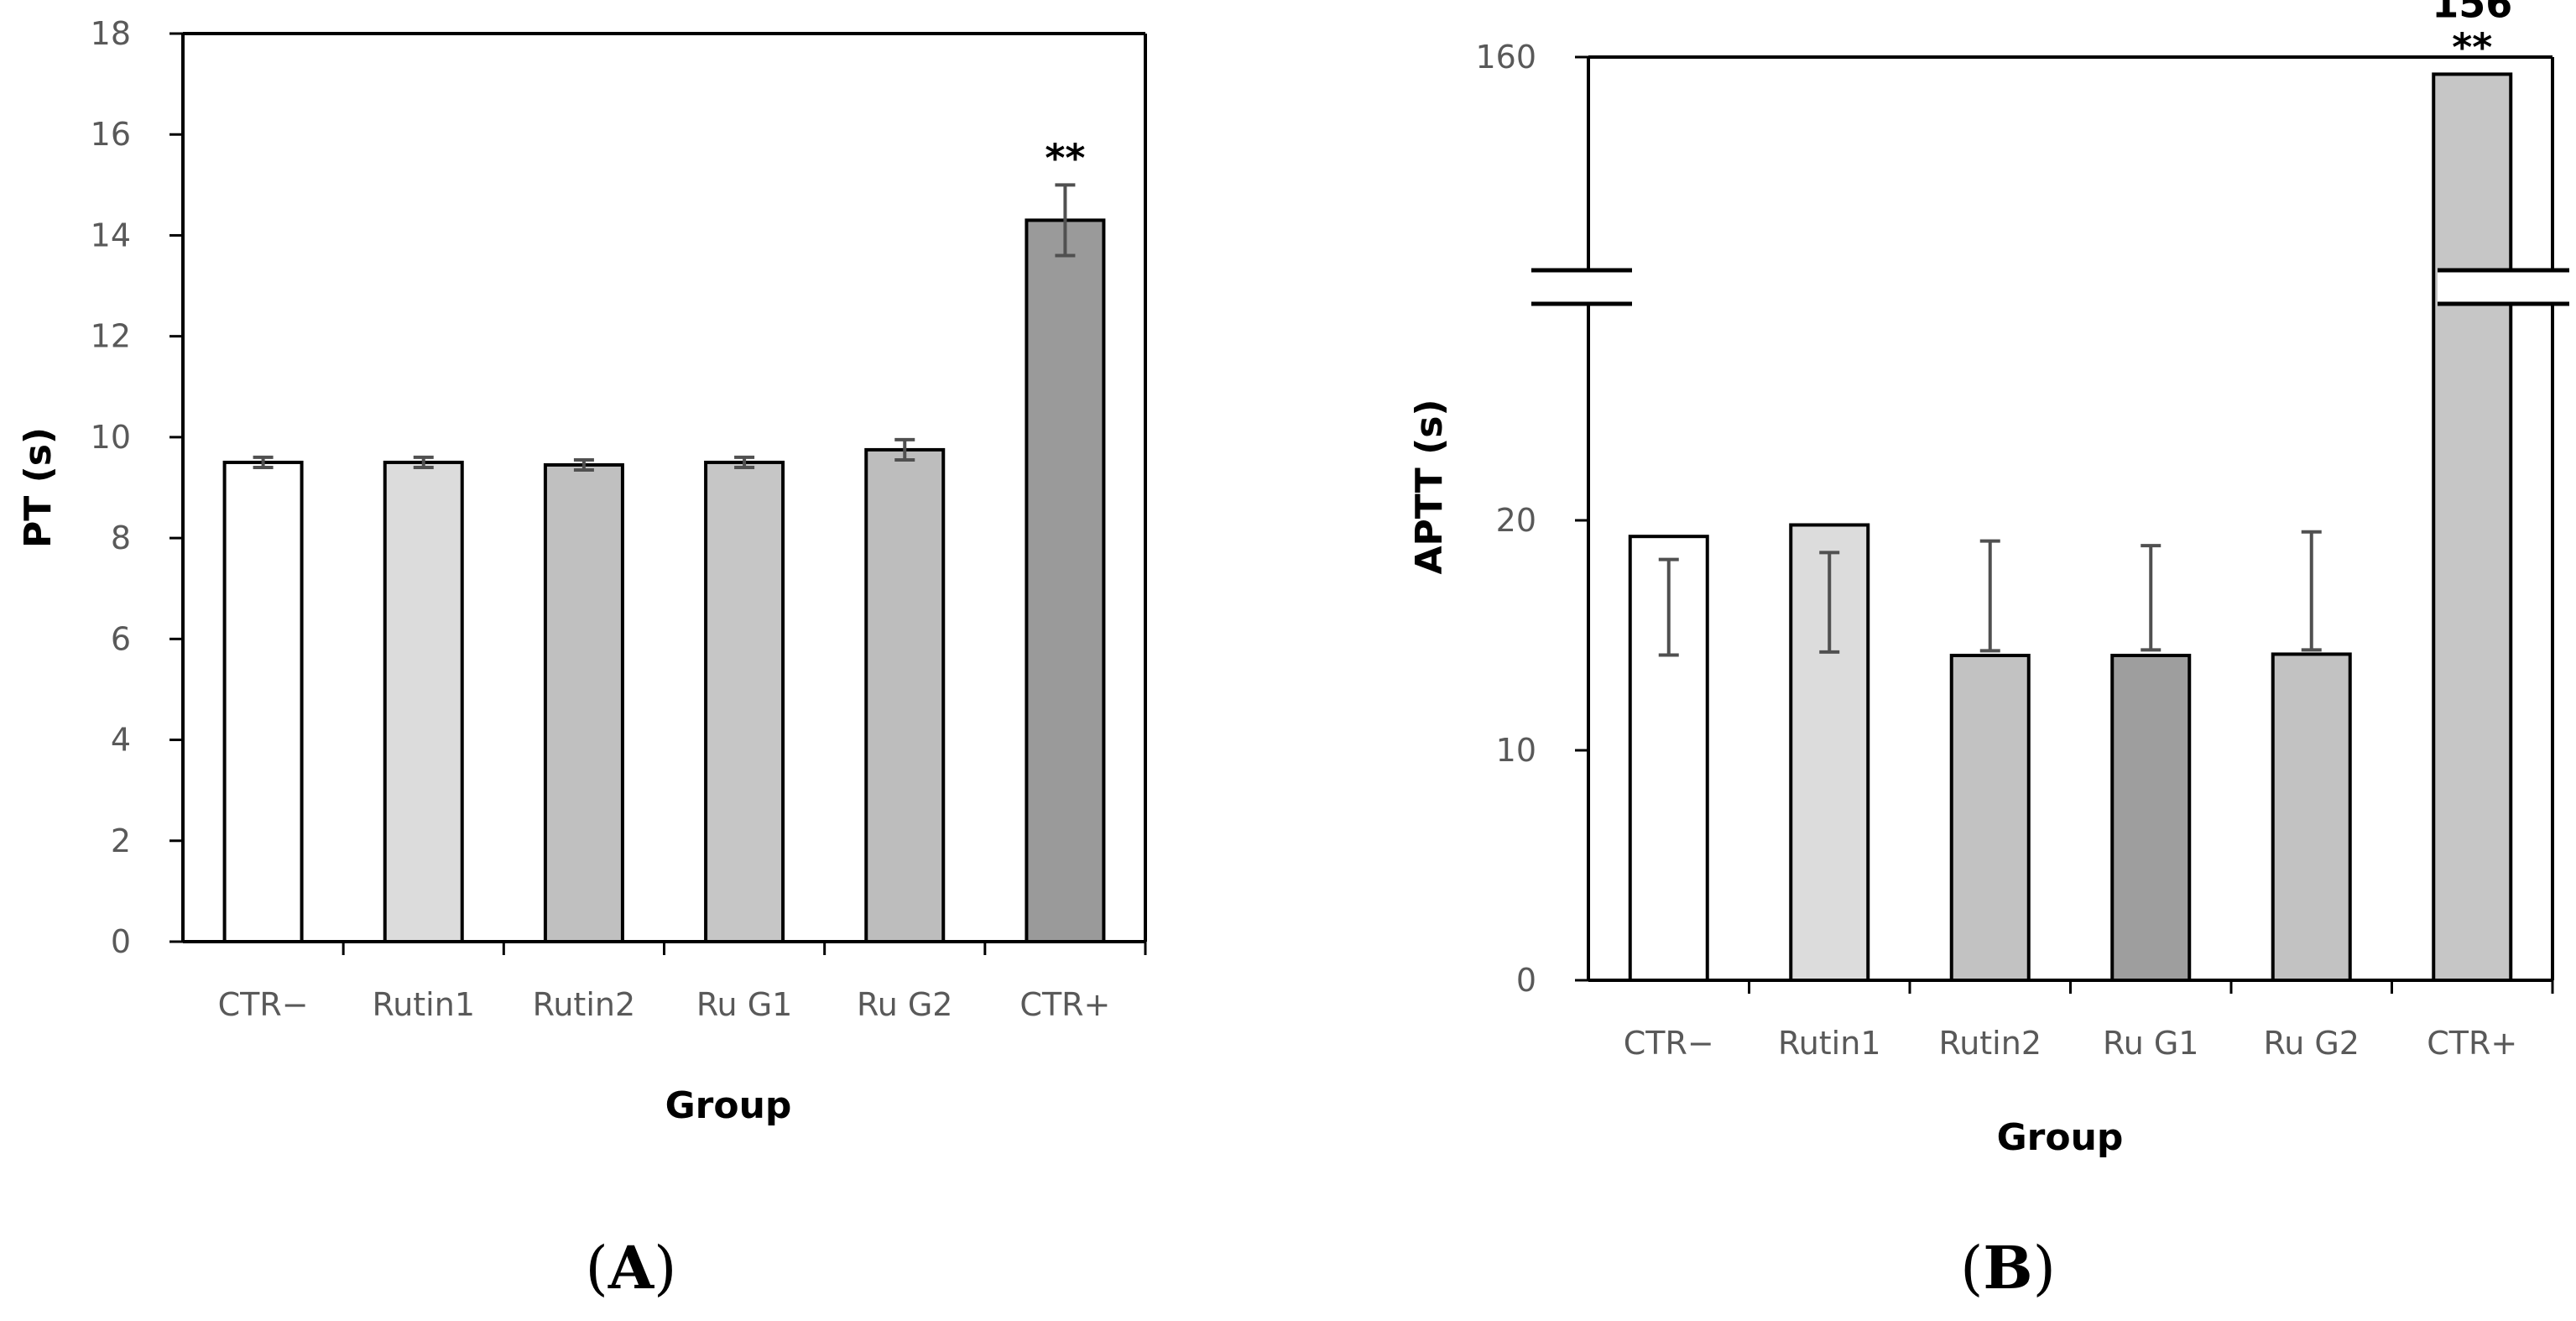 The height and width of the screenshot is (1321, 2576). Describe the element at coordinates (1064, 1004) in the screenshot. I see `panel-a-category-label: CTR+` at that location.